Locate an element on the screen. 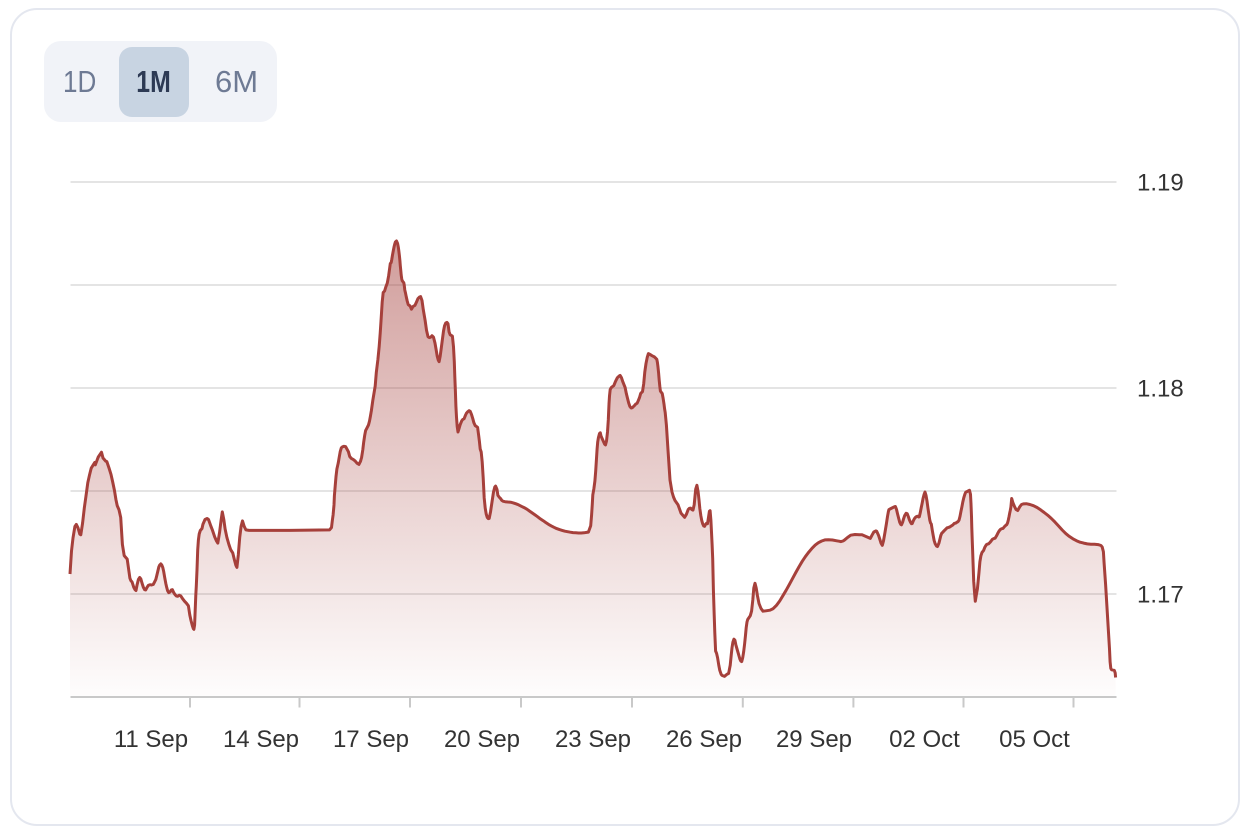  svg-text: 29 Sep is located at coordinates (814, 739).